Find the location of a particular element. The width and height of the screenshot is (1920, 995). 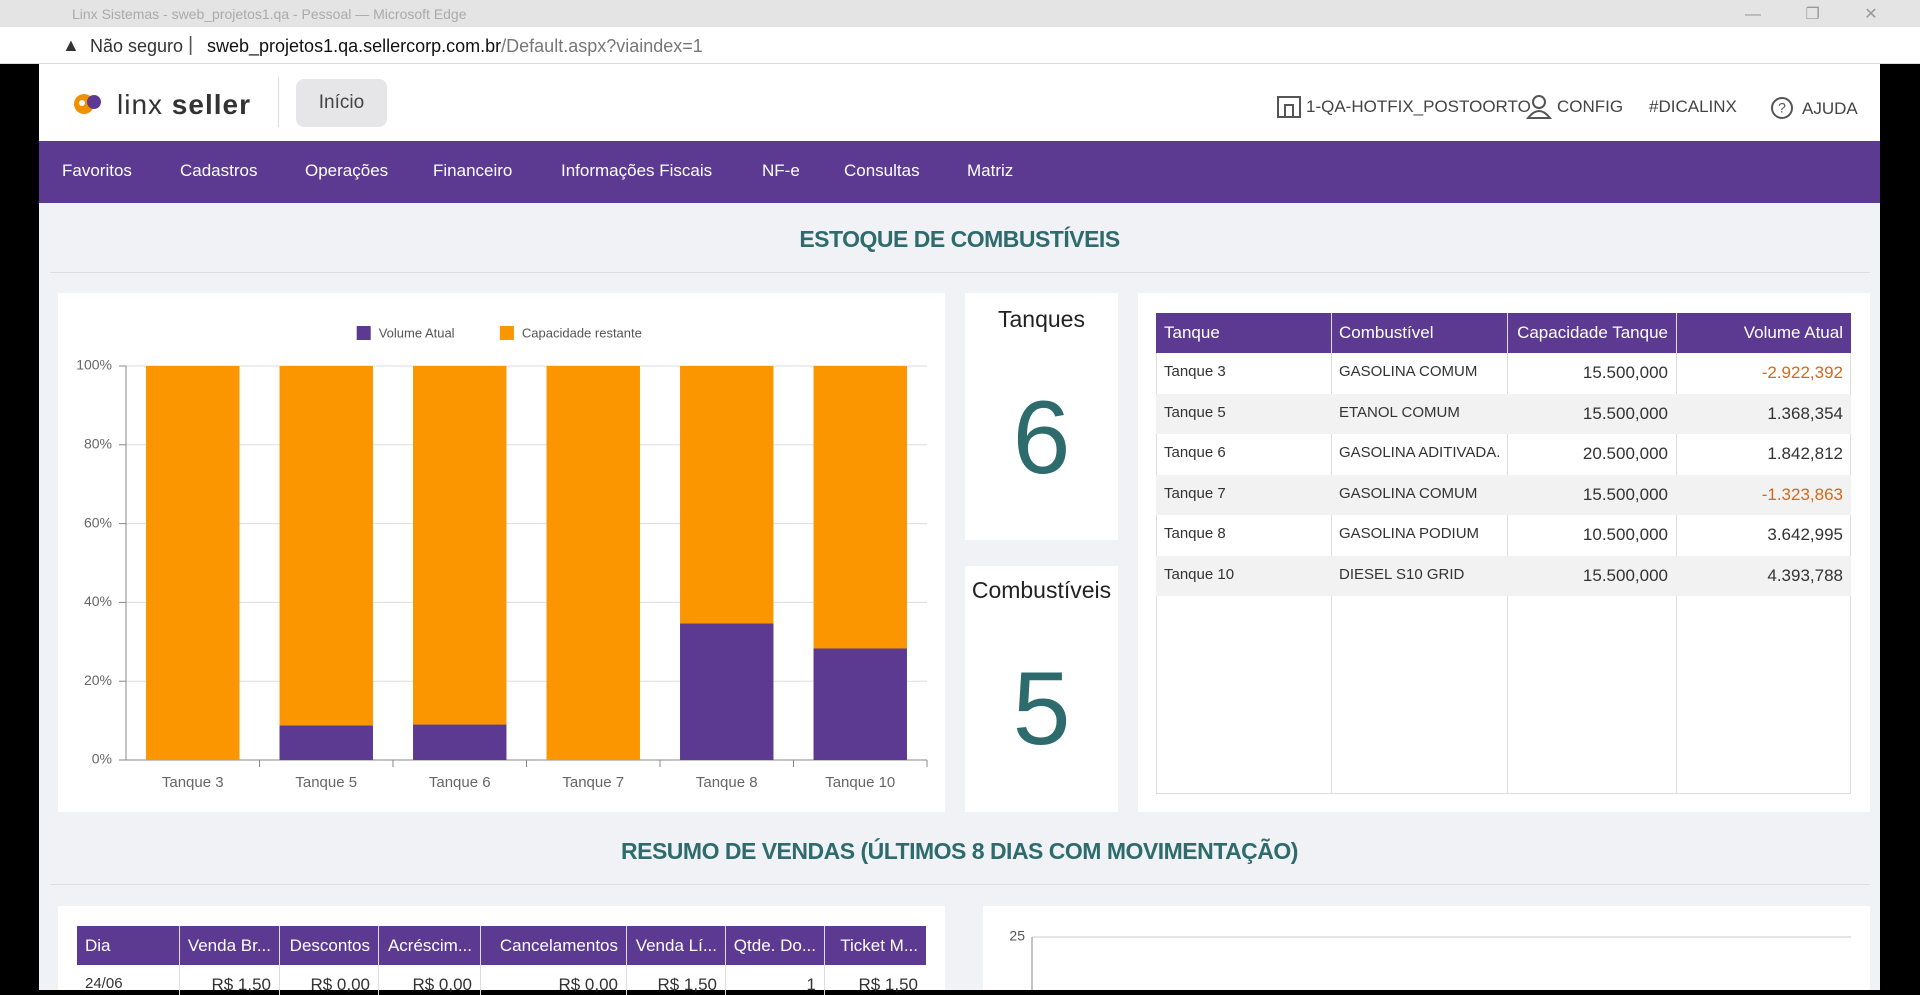

home-button: Início is located at coordinates (341, 103).